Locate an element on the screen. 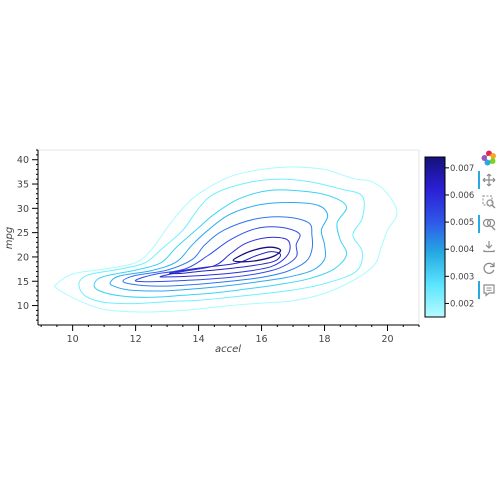  pan-tool-button is located at coordinates (489, 180).